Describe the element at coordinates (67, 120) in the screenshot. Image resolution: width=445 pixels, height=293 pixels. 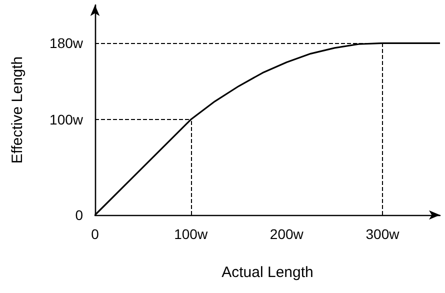
I see `y-tick-label: 100w` at that location.